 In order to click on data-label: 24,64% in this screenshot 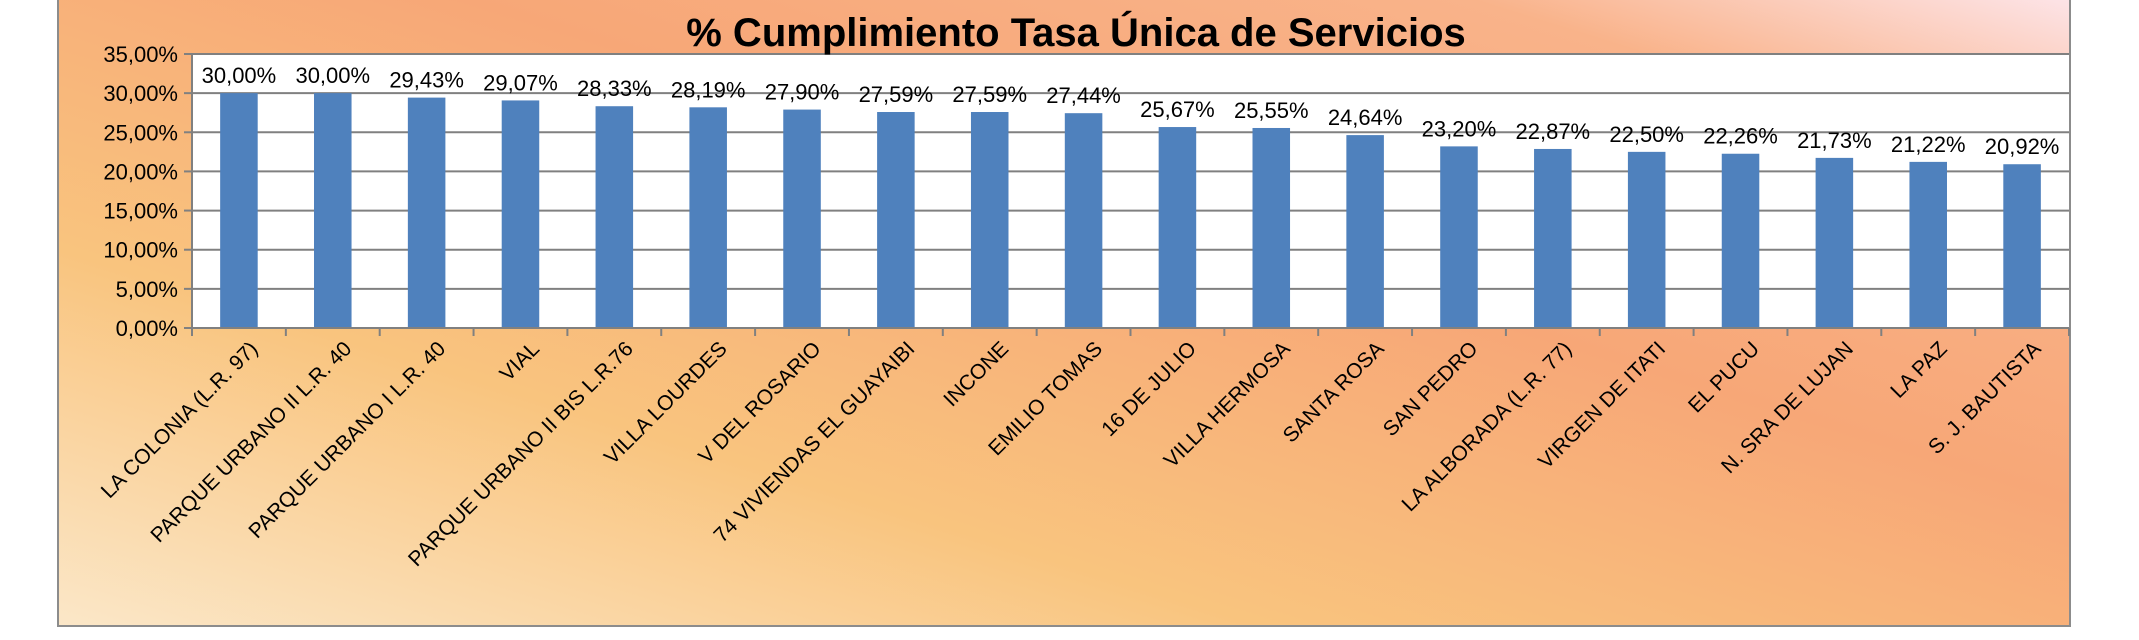, I will do `click(1365, 117)`.